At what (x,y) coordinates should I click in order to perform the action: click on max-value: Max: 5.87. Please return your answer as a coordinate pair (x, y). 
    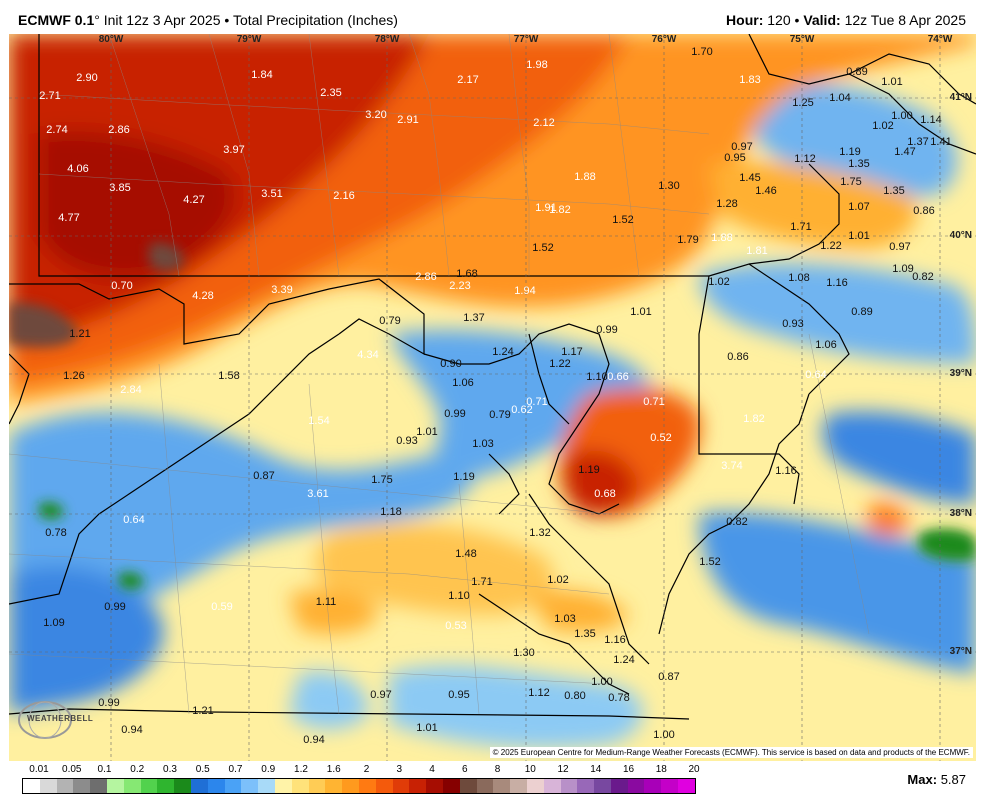
    Looking at the image, I should click on (936, 779).